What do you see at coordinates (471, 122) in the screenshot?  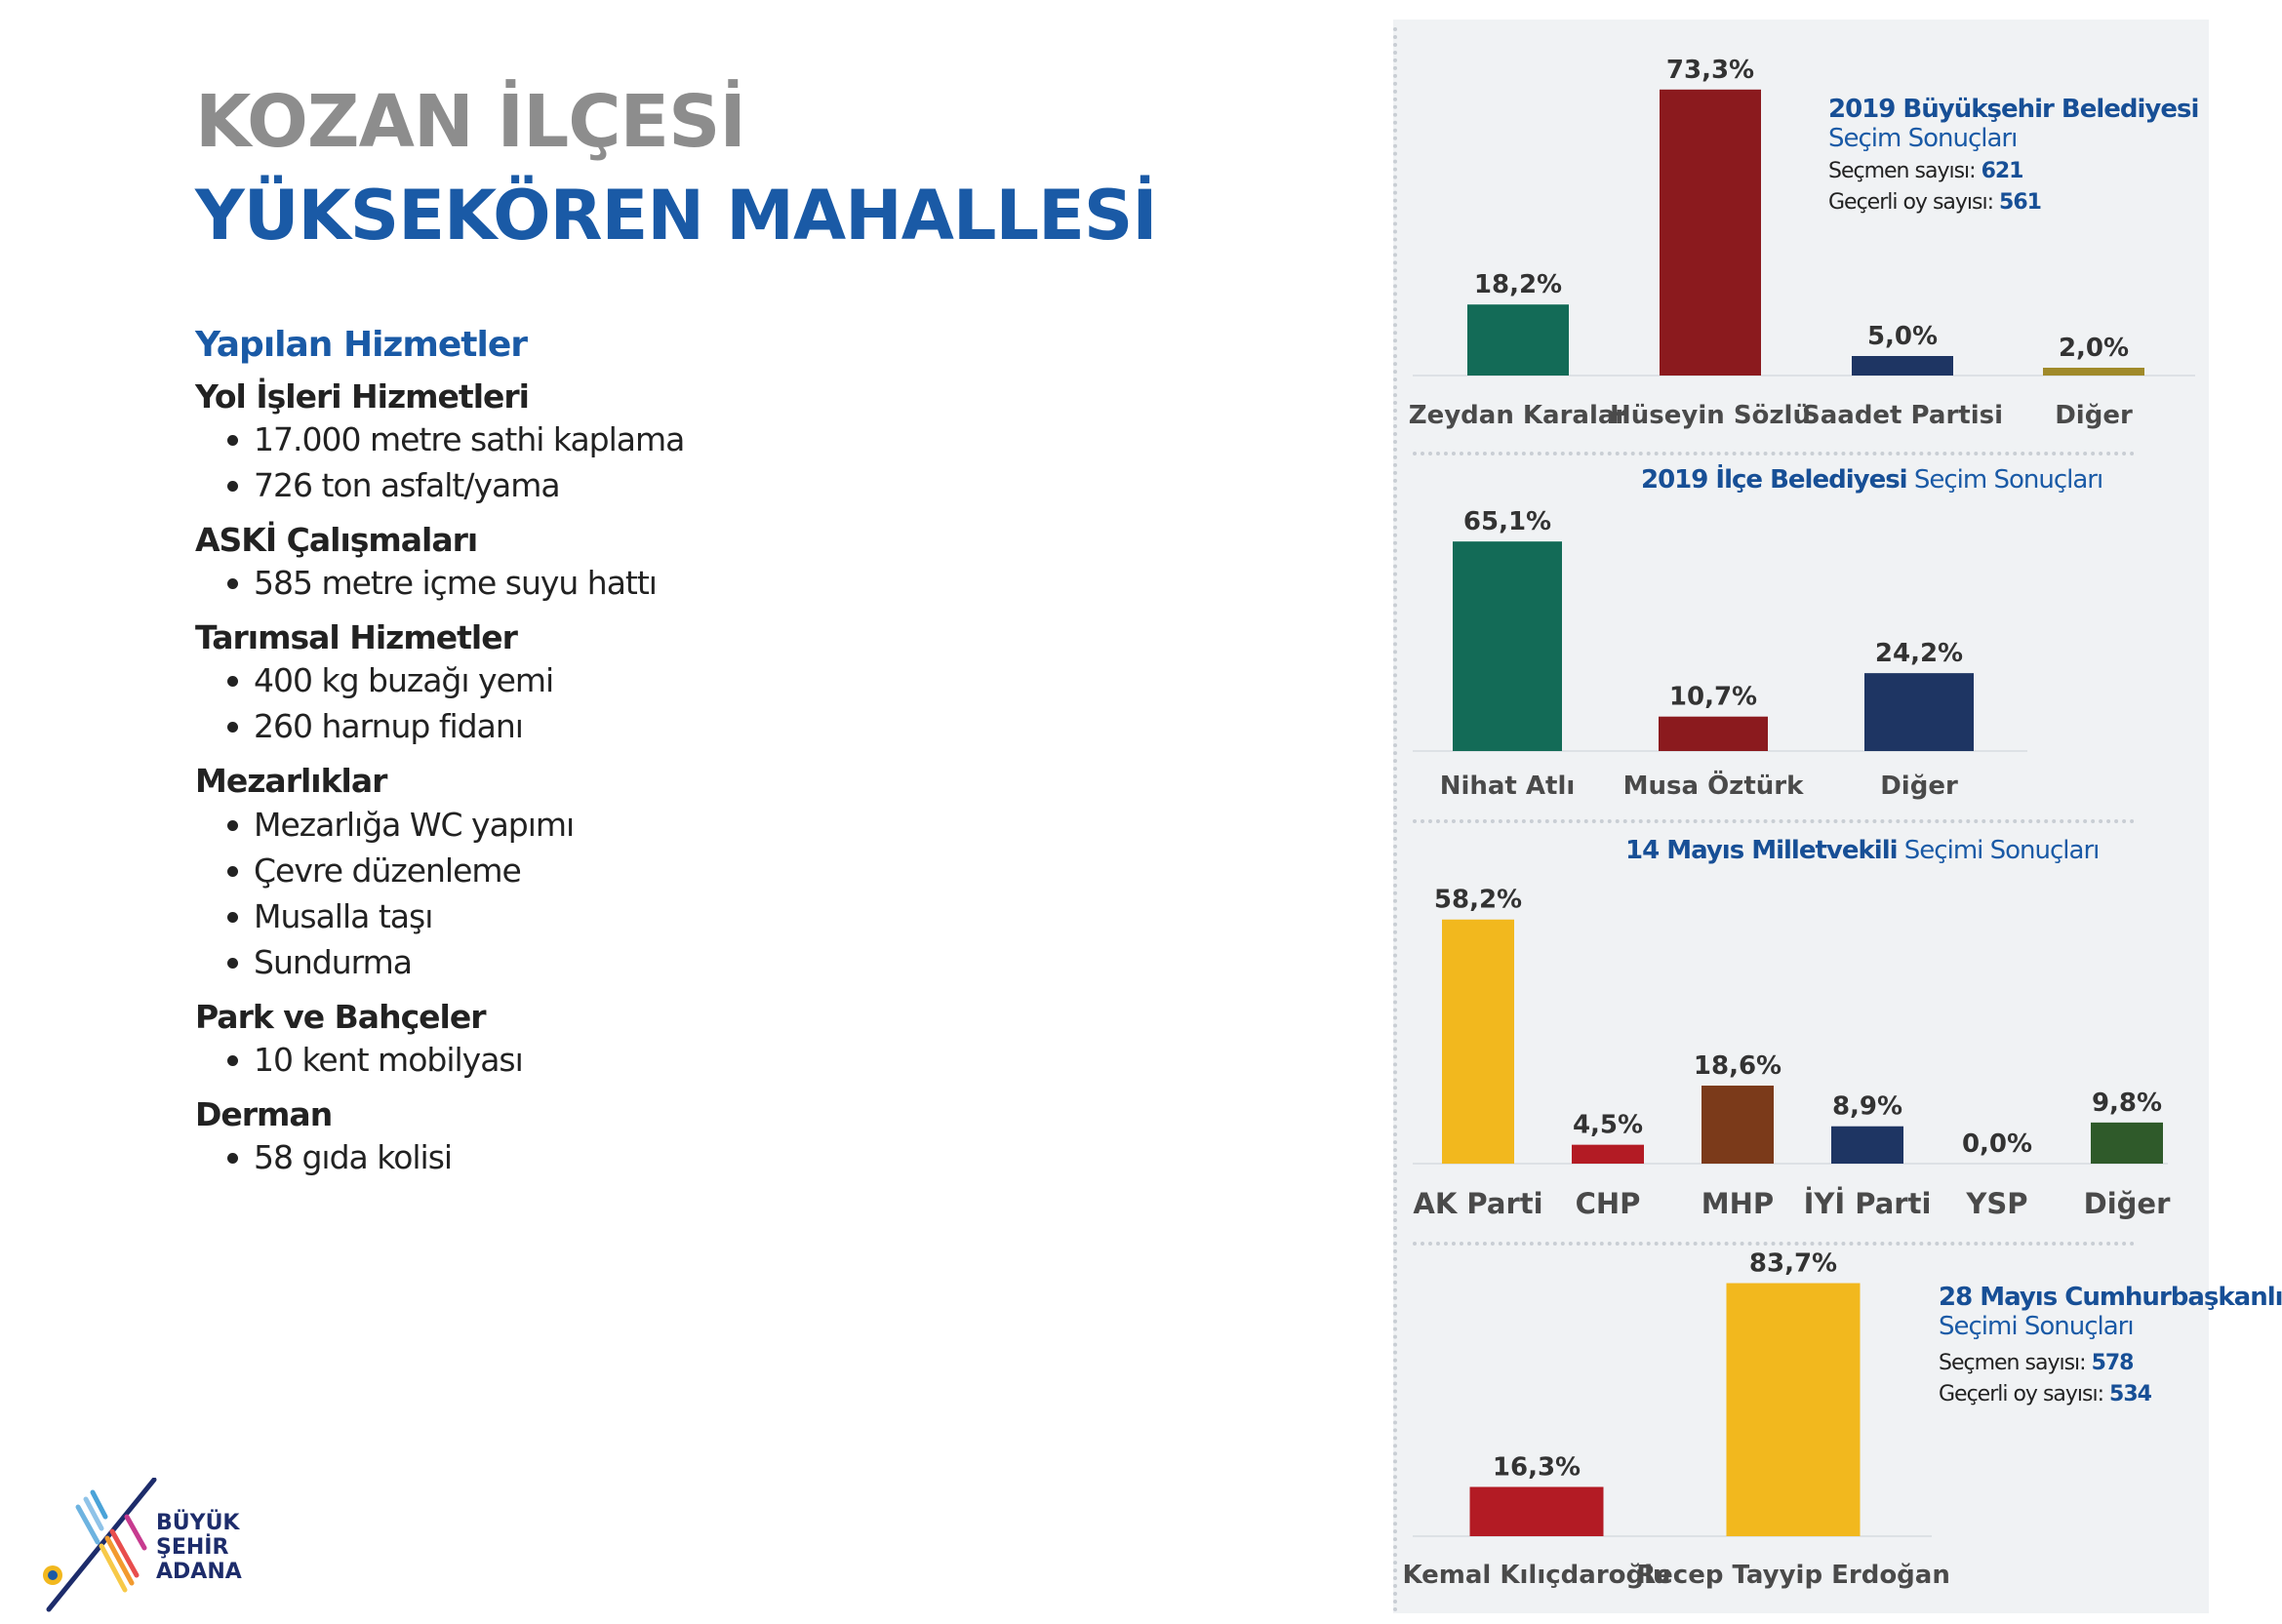 I see `district-title: KOZAN İLÇESİ` at bounding box center [471, 122].